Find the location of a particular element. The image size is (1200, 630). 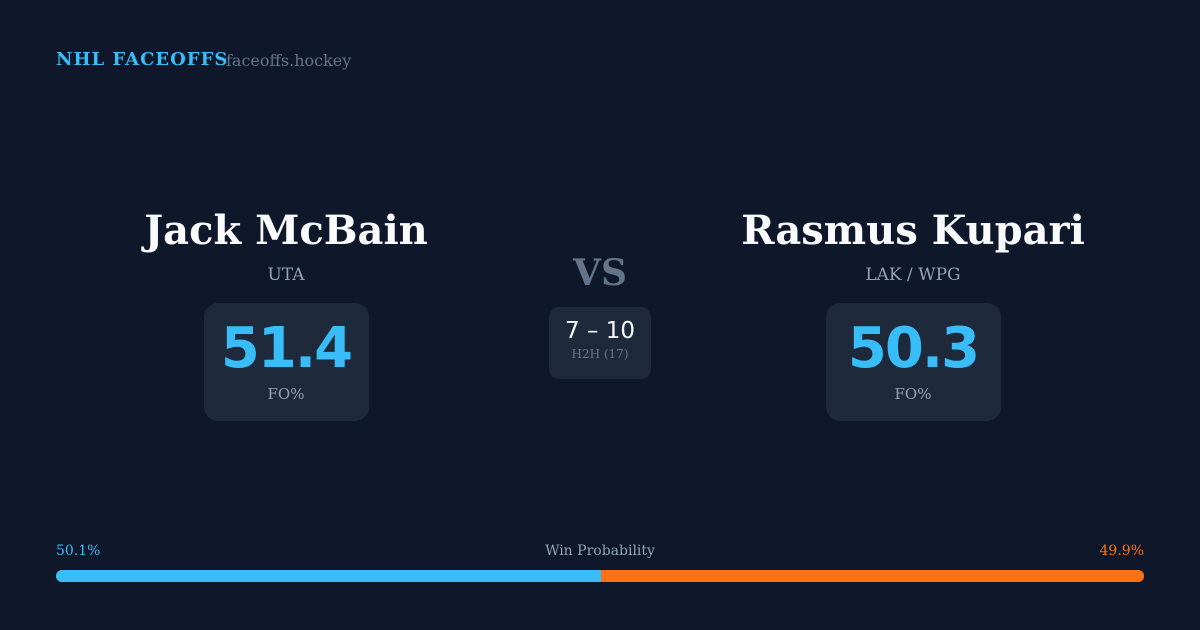

player1-fo-label: FO% is located at coordinates (286, 394).